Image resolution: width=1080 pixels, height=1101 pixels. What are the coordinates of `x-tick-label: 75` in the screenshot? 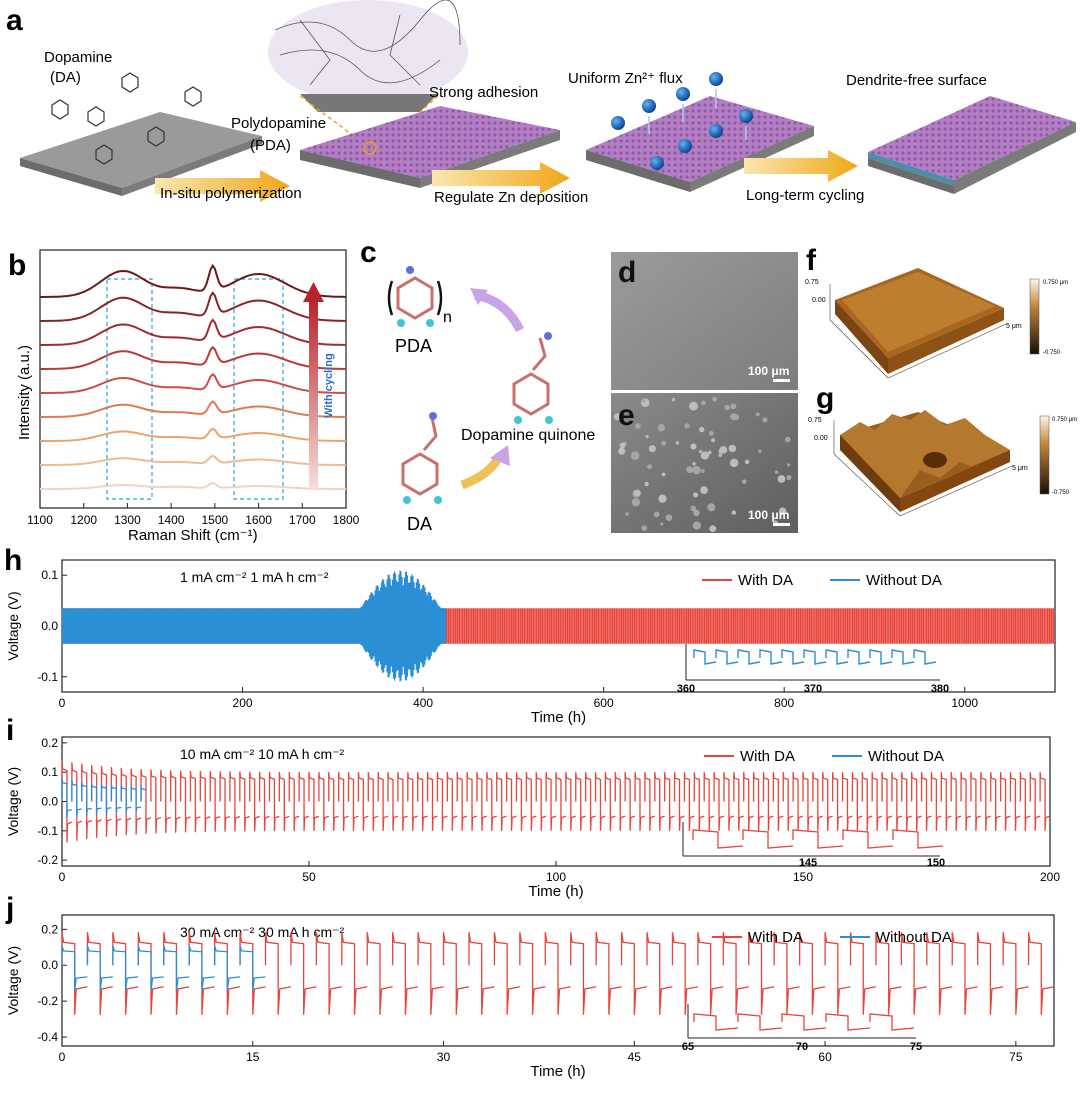 It's located at (1016, 1057).